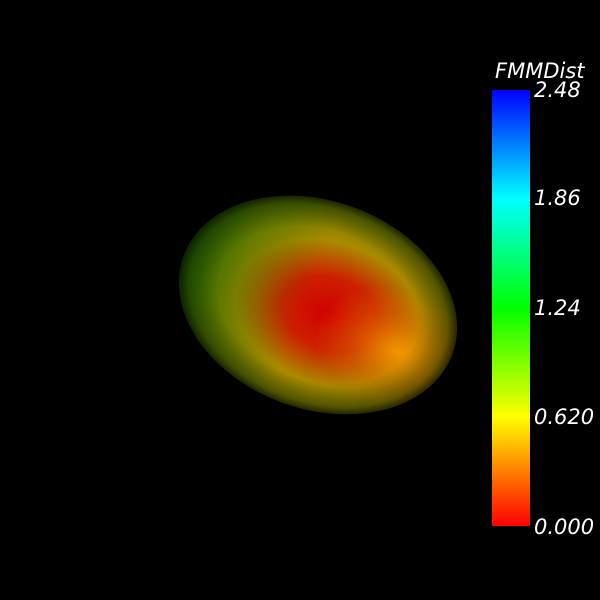  Describe the element at coordinates (557, 90) in the screenshot. I see `colorbar-tick-label: 2.48` at that location.